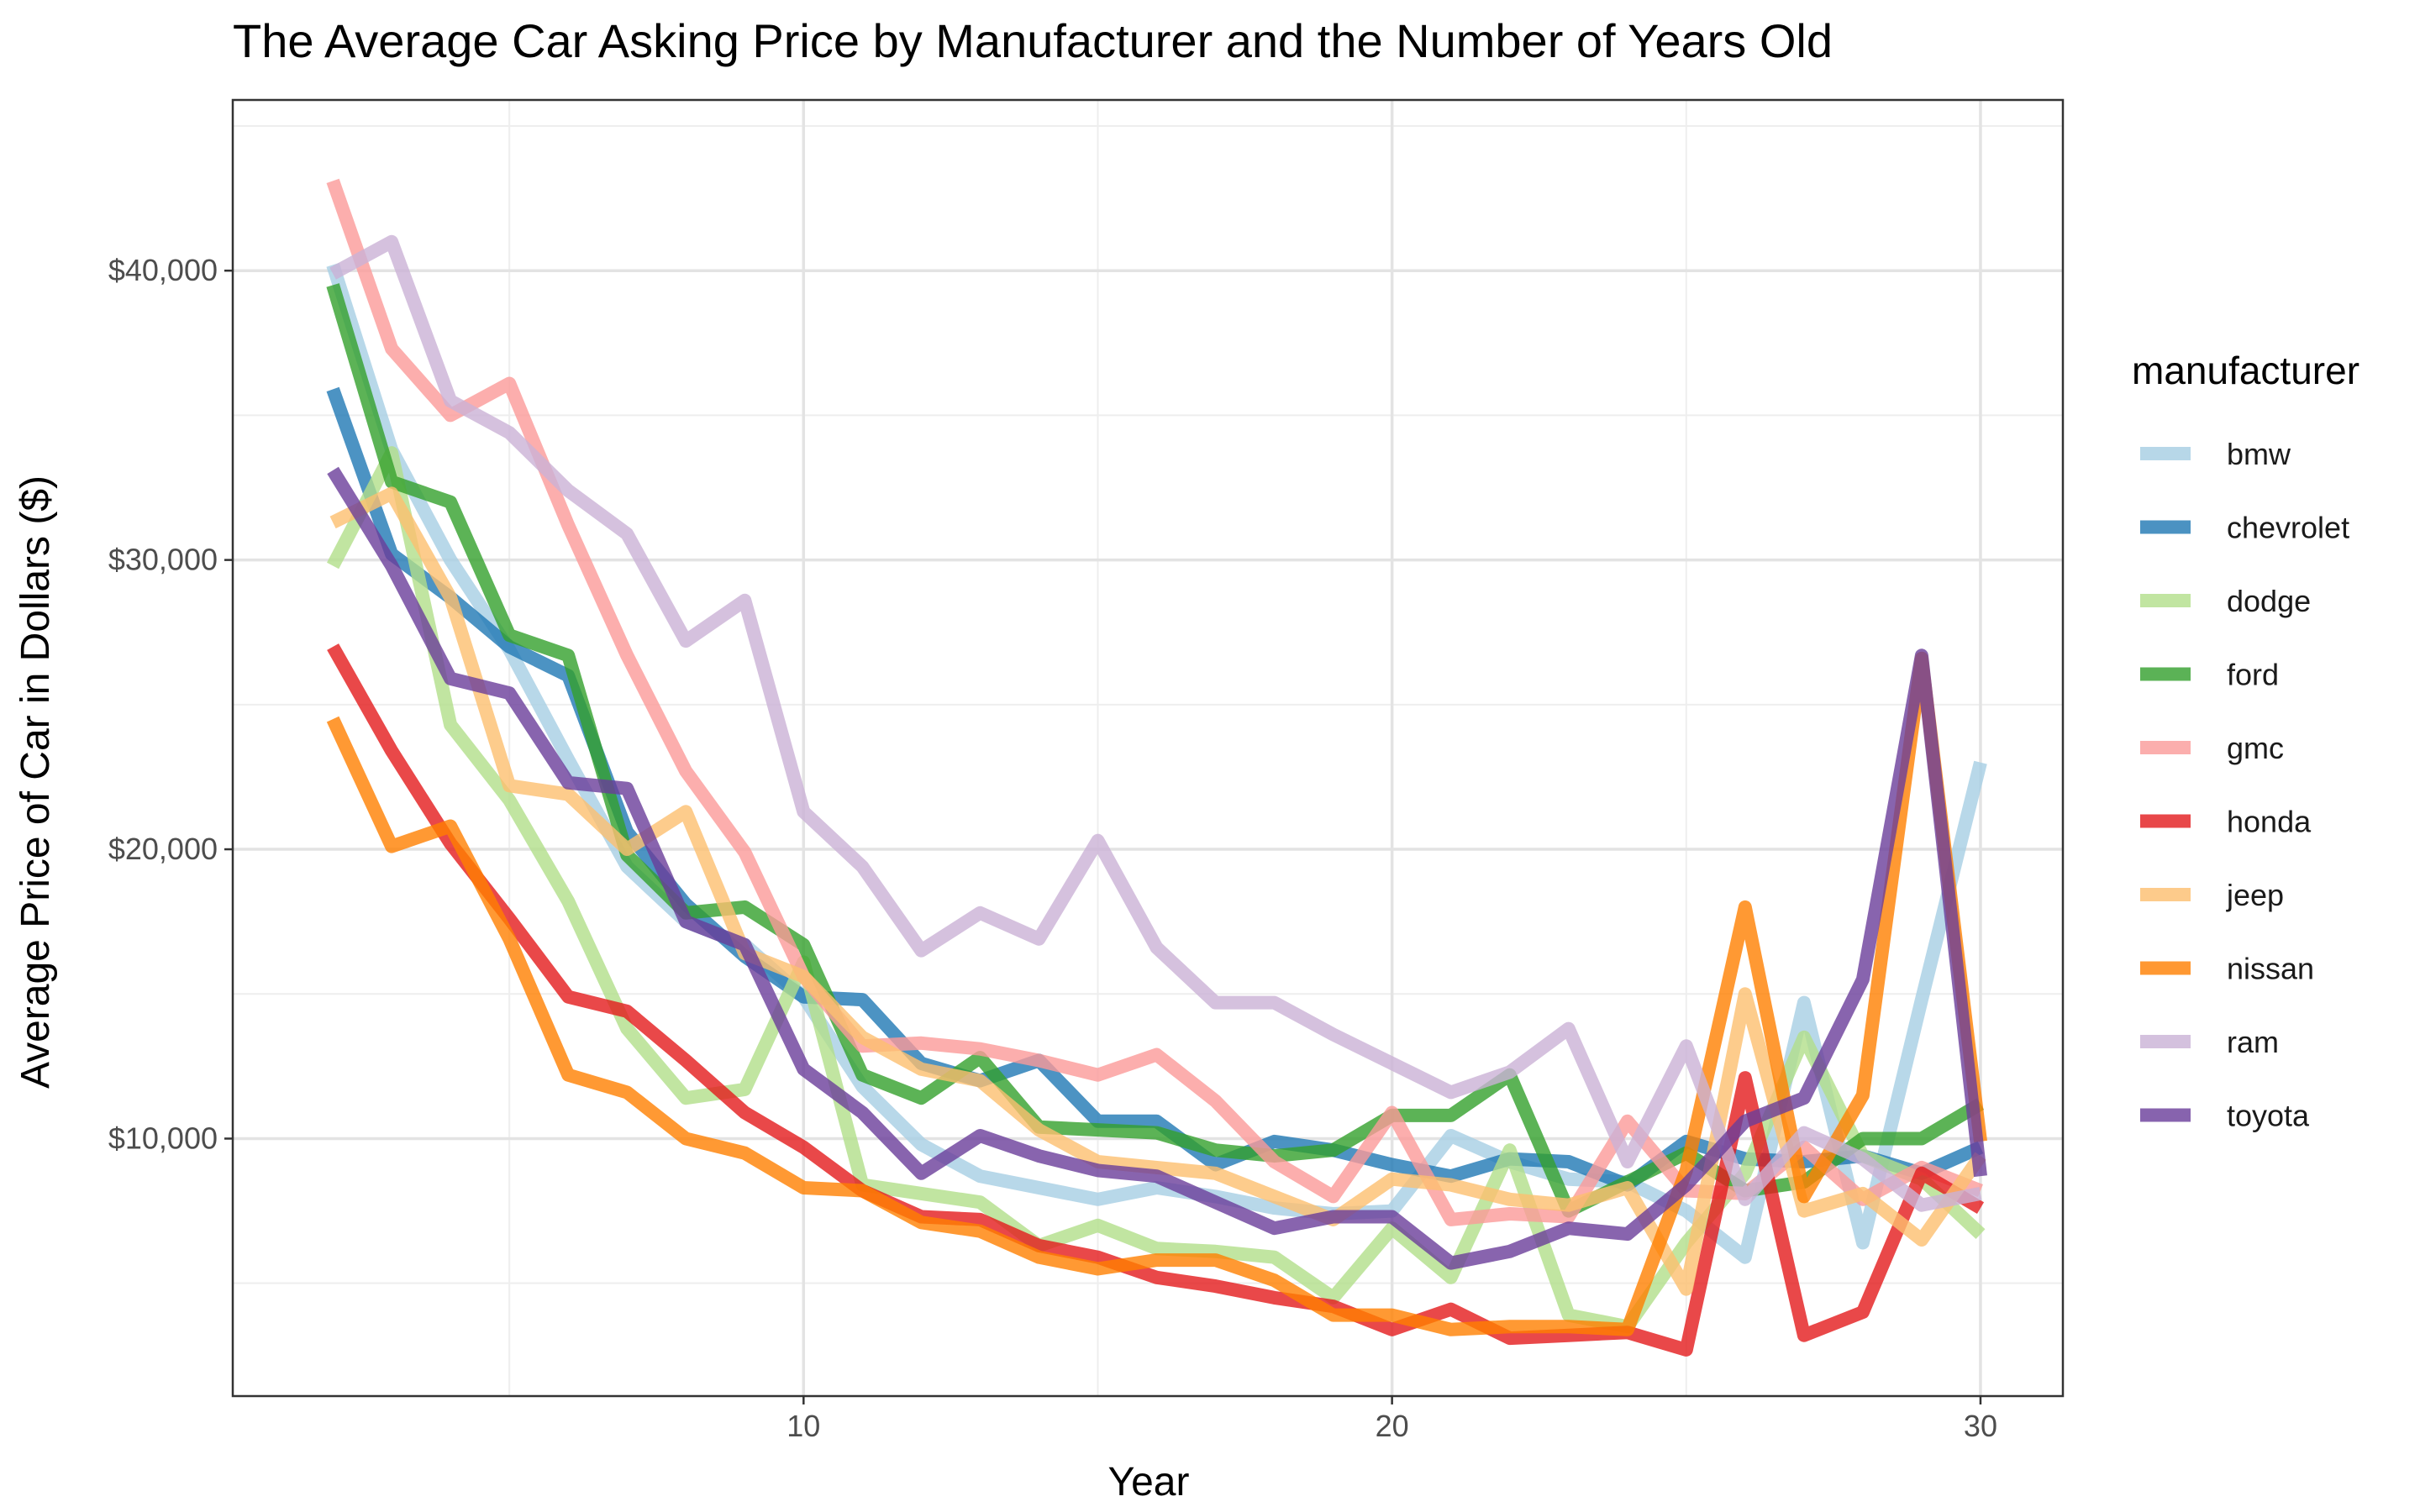 The height and width of the screenshot is (1512, 2420). I want to click on legend-item-ram: ram, so click(2209, 1042).